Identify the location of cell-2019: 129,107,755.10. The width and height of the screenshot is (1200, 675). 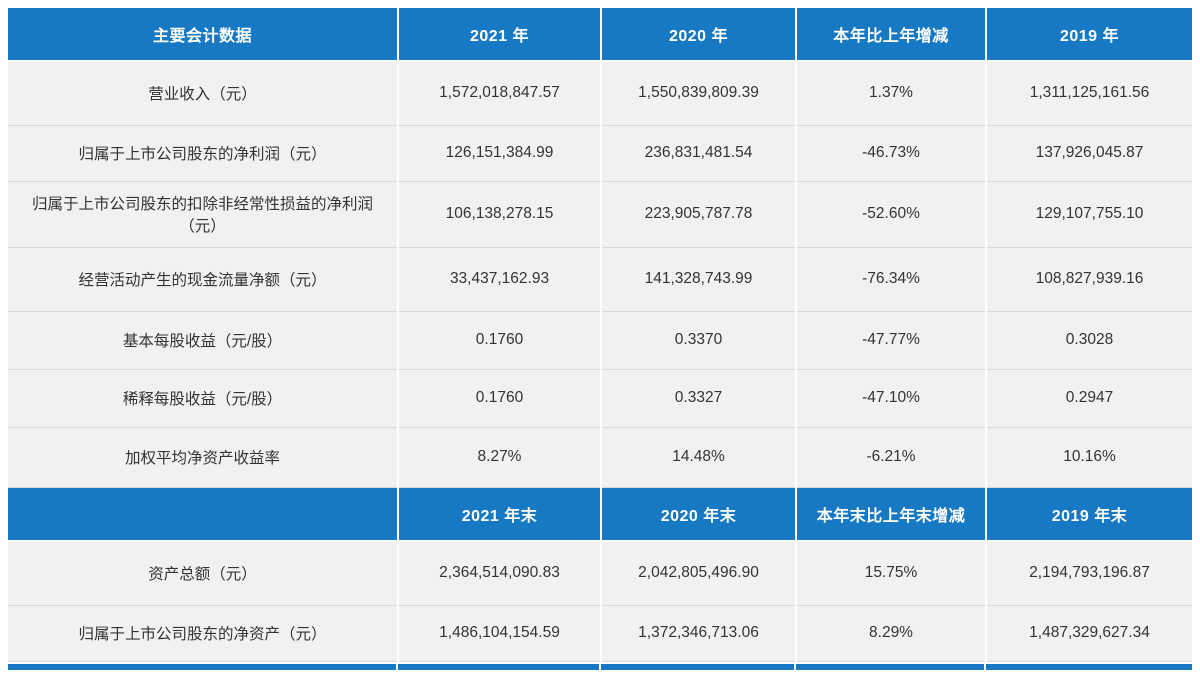
(1089, 214).